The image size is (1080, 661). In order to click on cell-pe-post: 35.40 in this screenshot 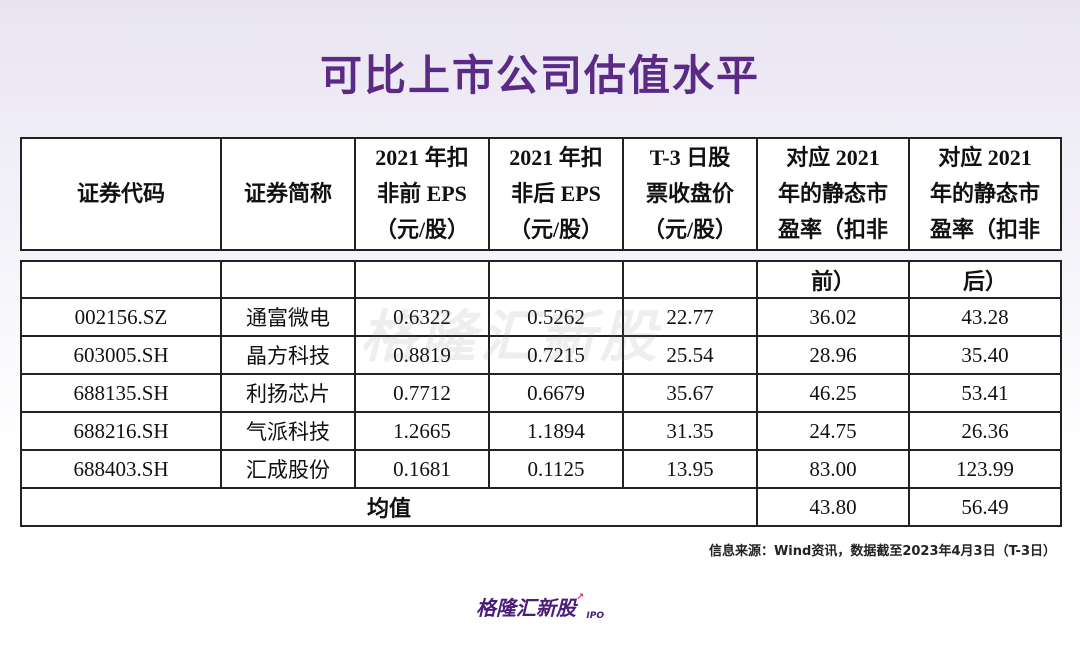, I will do `click(985, 355)`.